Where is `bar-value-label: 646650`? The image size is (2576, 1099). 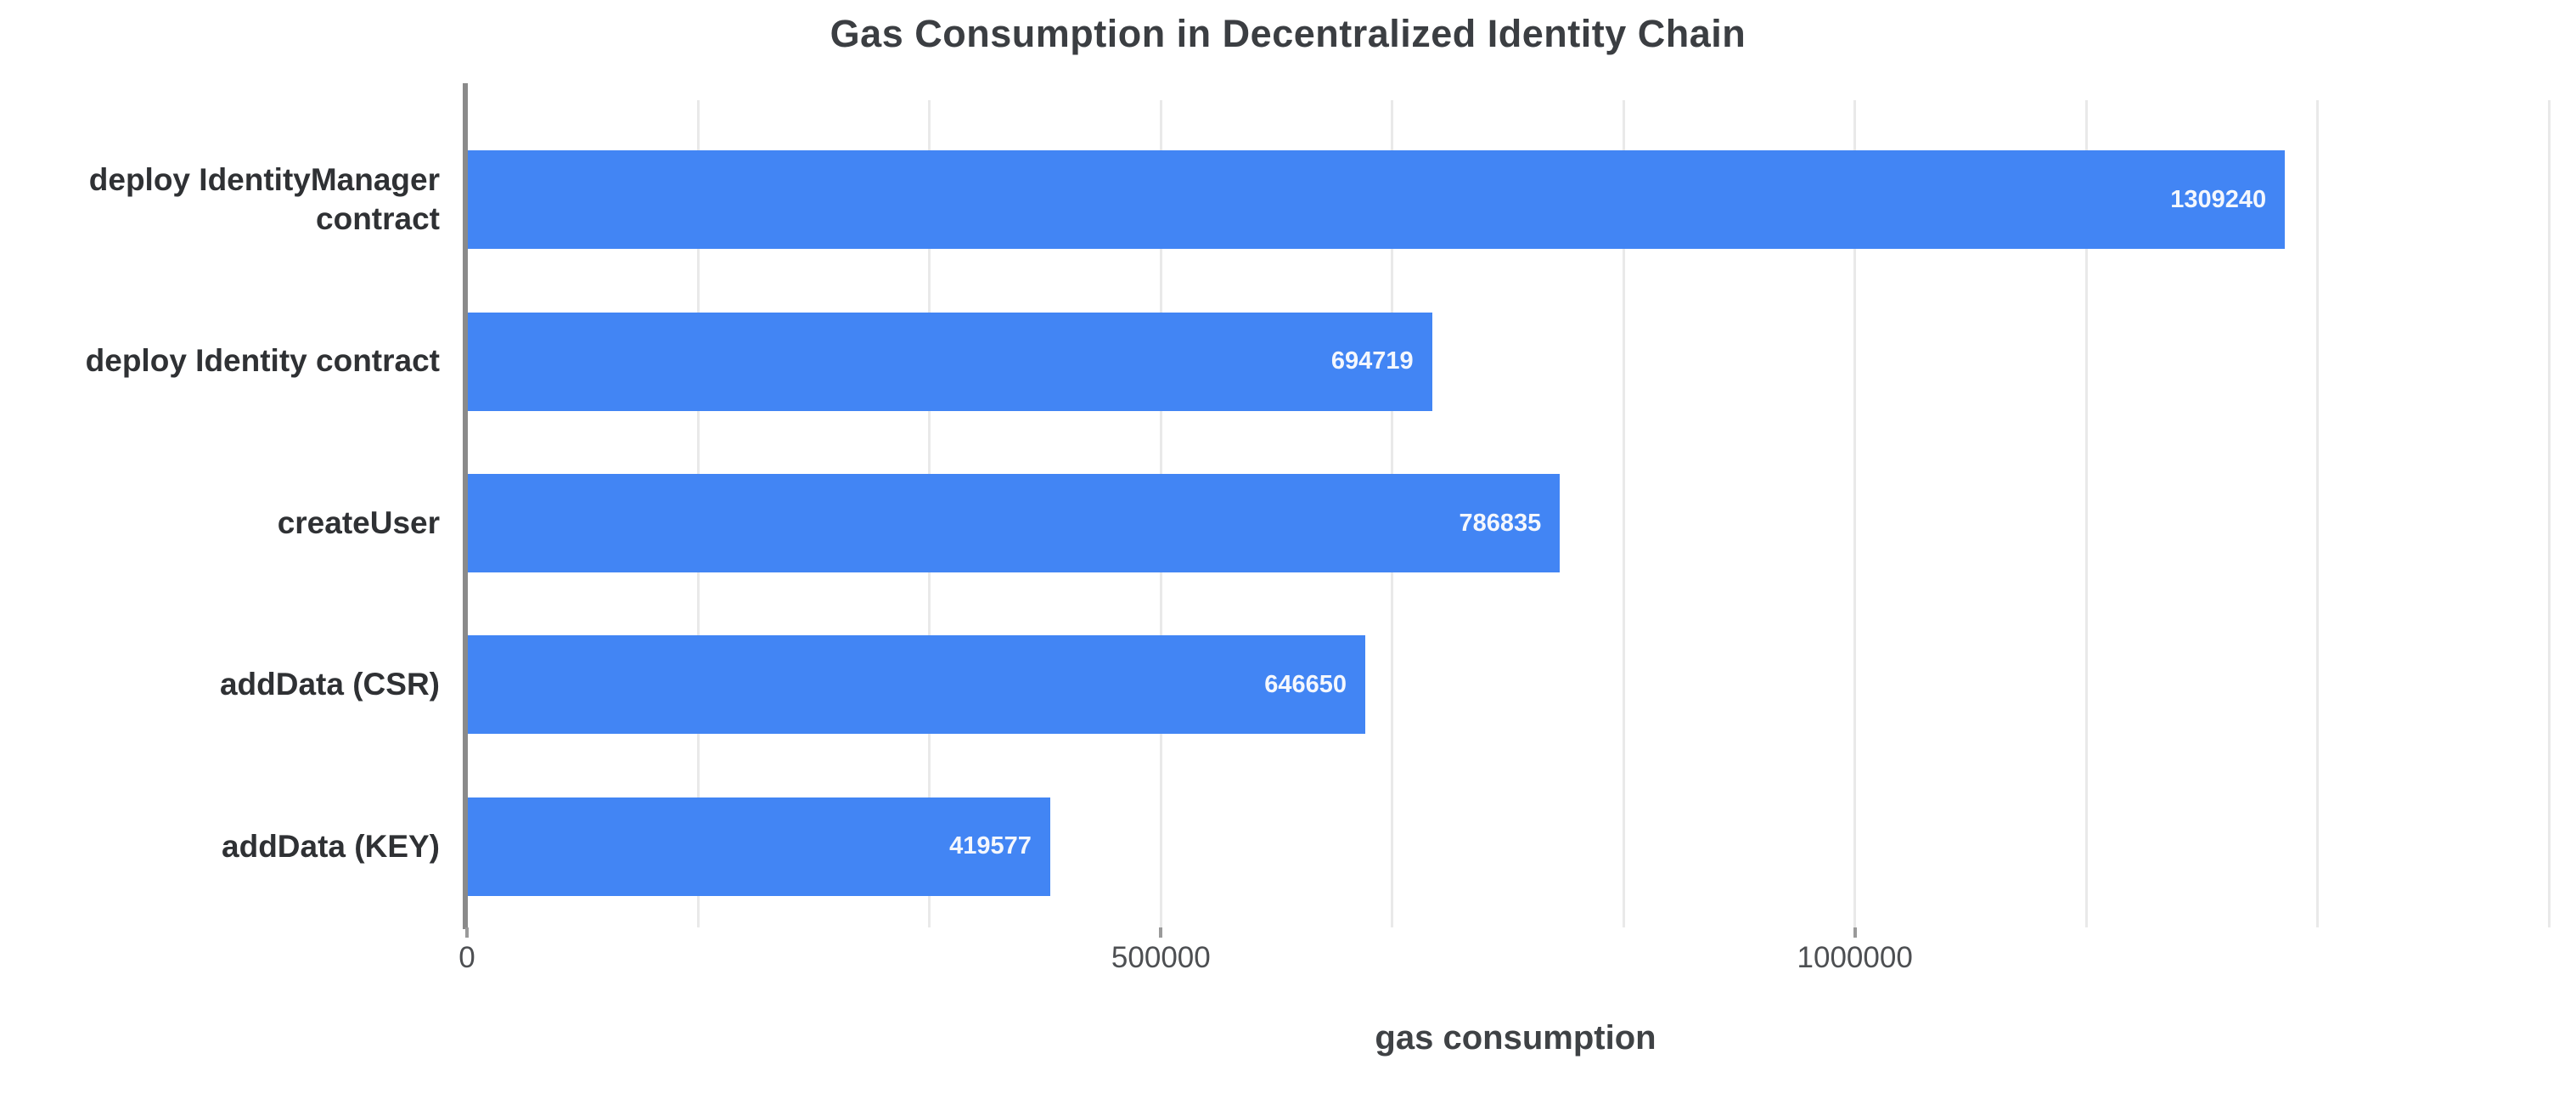
bar-value-label: 646650 is located at coordinates (1305, 684).